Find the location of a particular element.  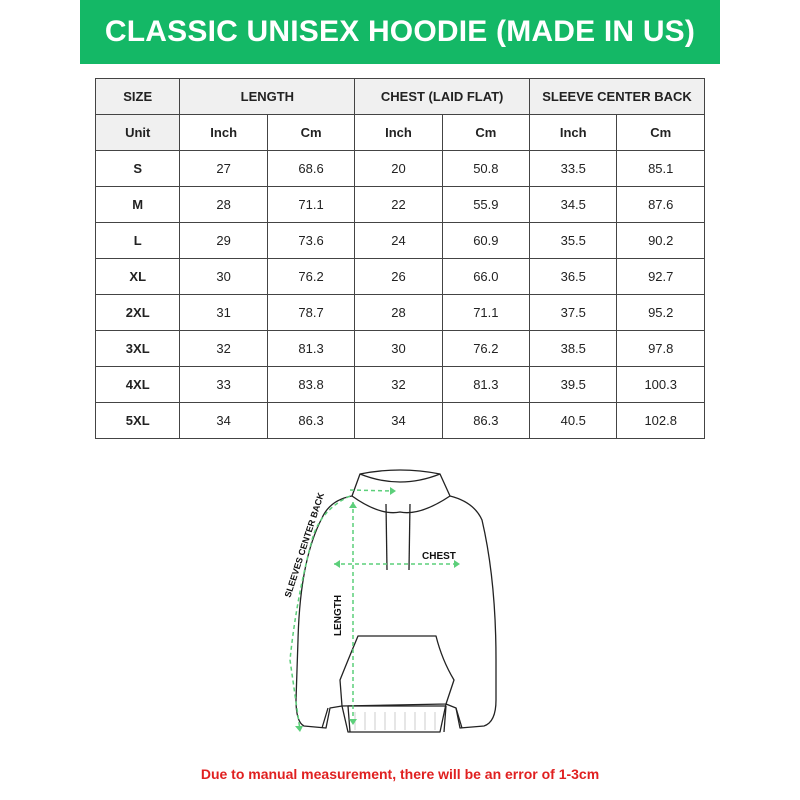

value-cell: 26 is located at coordinates (398, 276).